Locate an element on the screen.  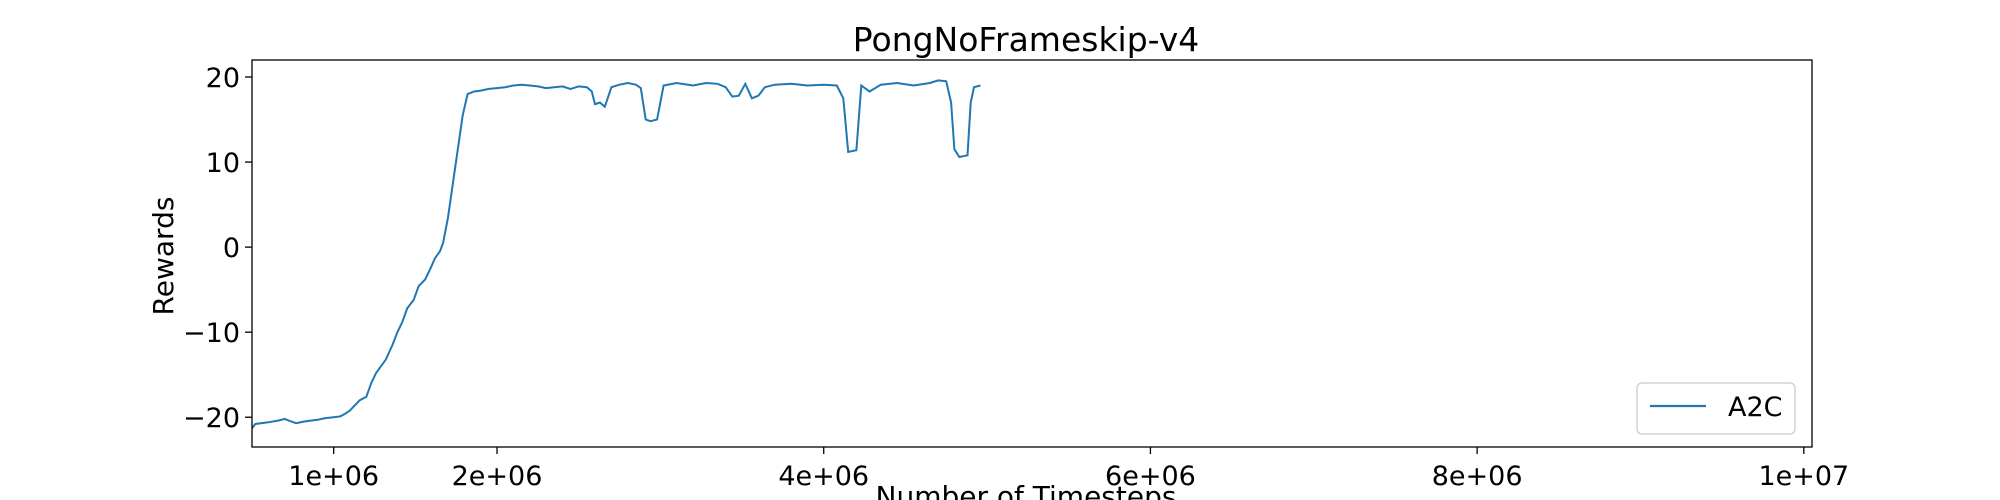
legend-box is located at coordinates (1716, 408).